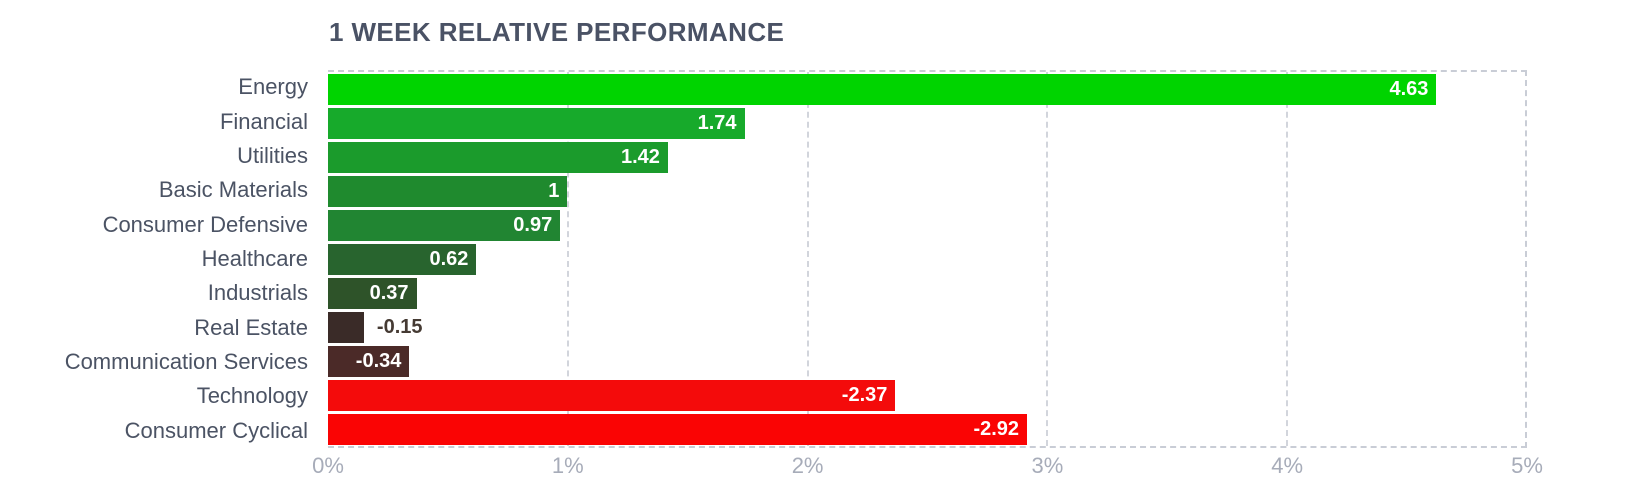 The image size is (1626, 502). What do you see at coordinates (926, 225) in the screenshot?
I see `bar-row: 0.97` at bounding box center [926, 225].